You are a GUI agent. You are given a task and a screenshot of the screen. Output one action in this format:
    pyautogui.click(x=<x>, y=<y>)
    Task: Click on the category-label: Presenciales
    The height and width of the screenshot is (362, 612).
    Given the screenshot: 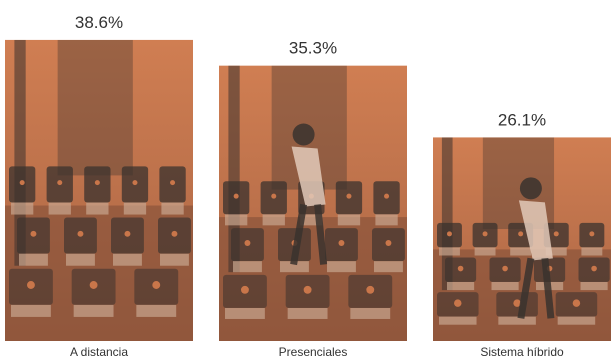 What is the action you would take?
    pyautogui.click(x=313, y=352)
    